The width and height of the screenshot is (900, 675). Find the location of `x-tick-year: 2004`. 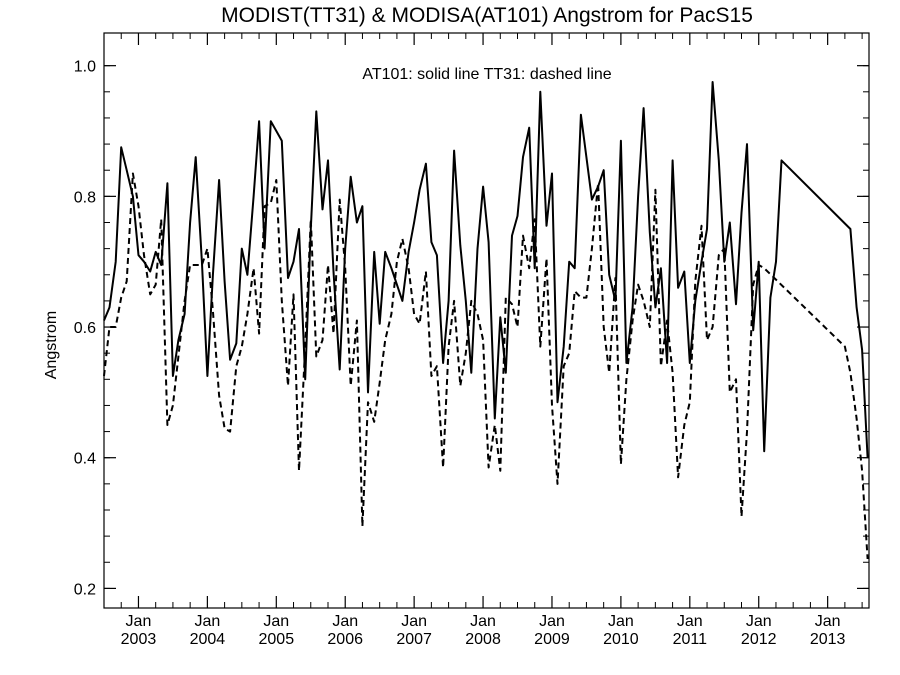

x-tick-year: 2004 is located at coordinates (208, 639).